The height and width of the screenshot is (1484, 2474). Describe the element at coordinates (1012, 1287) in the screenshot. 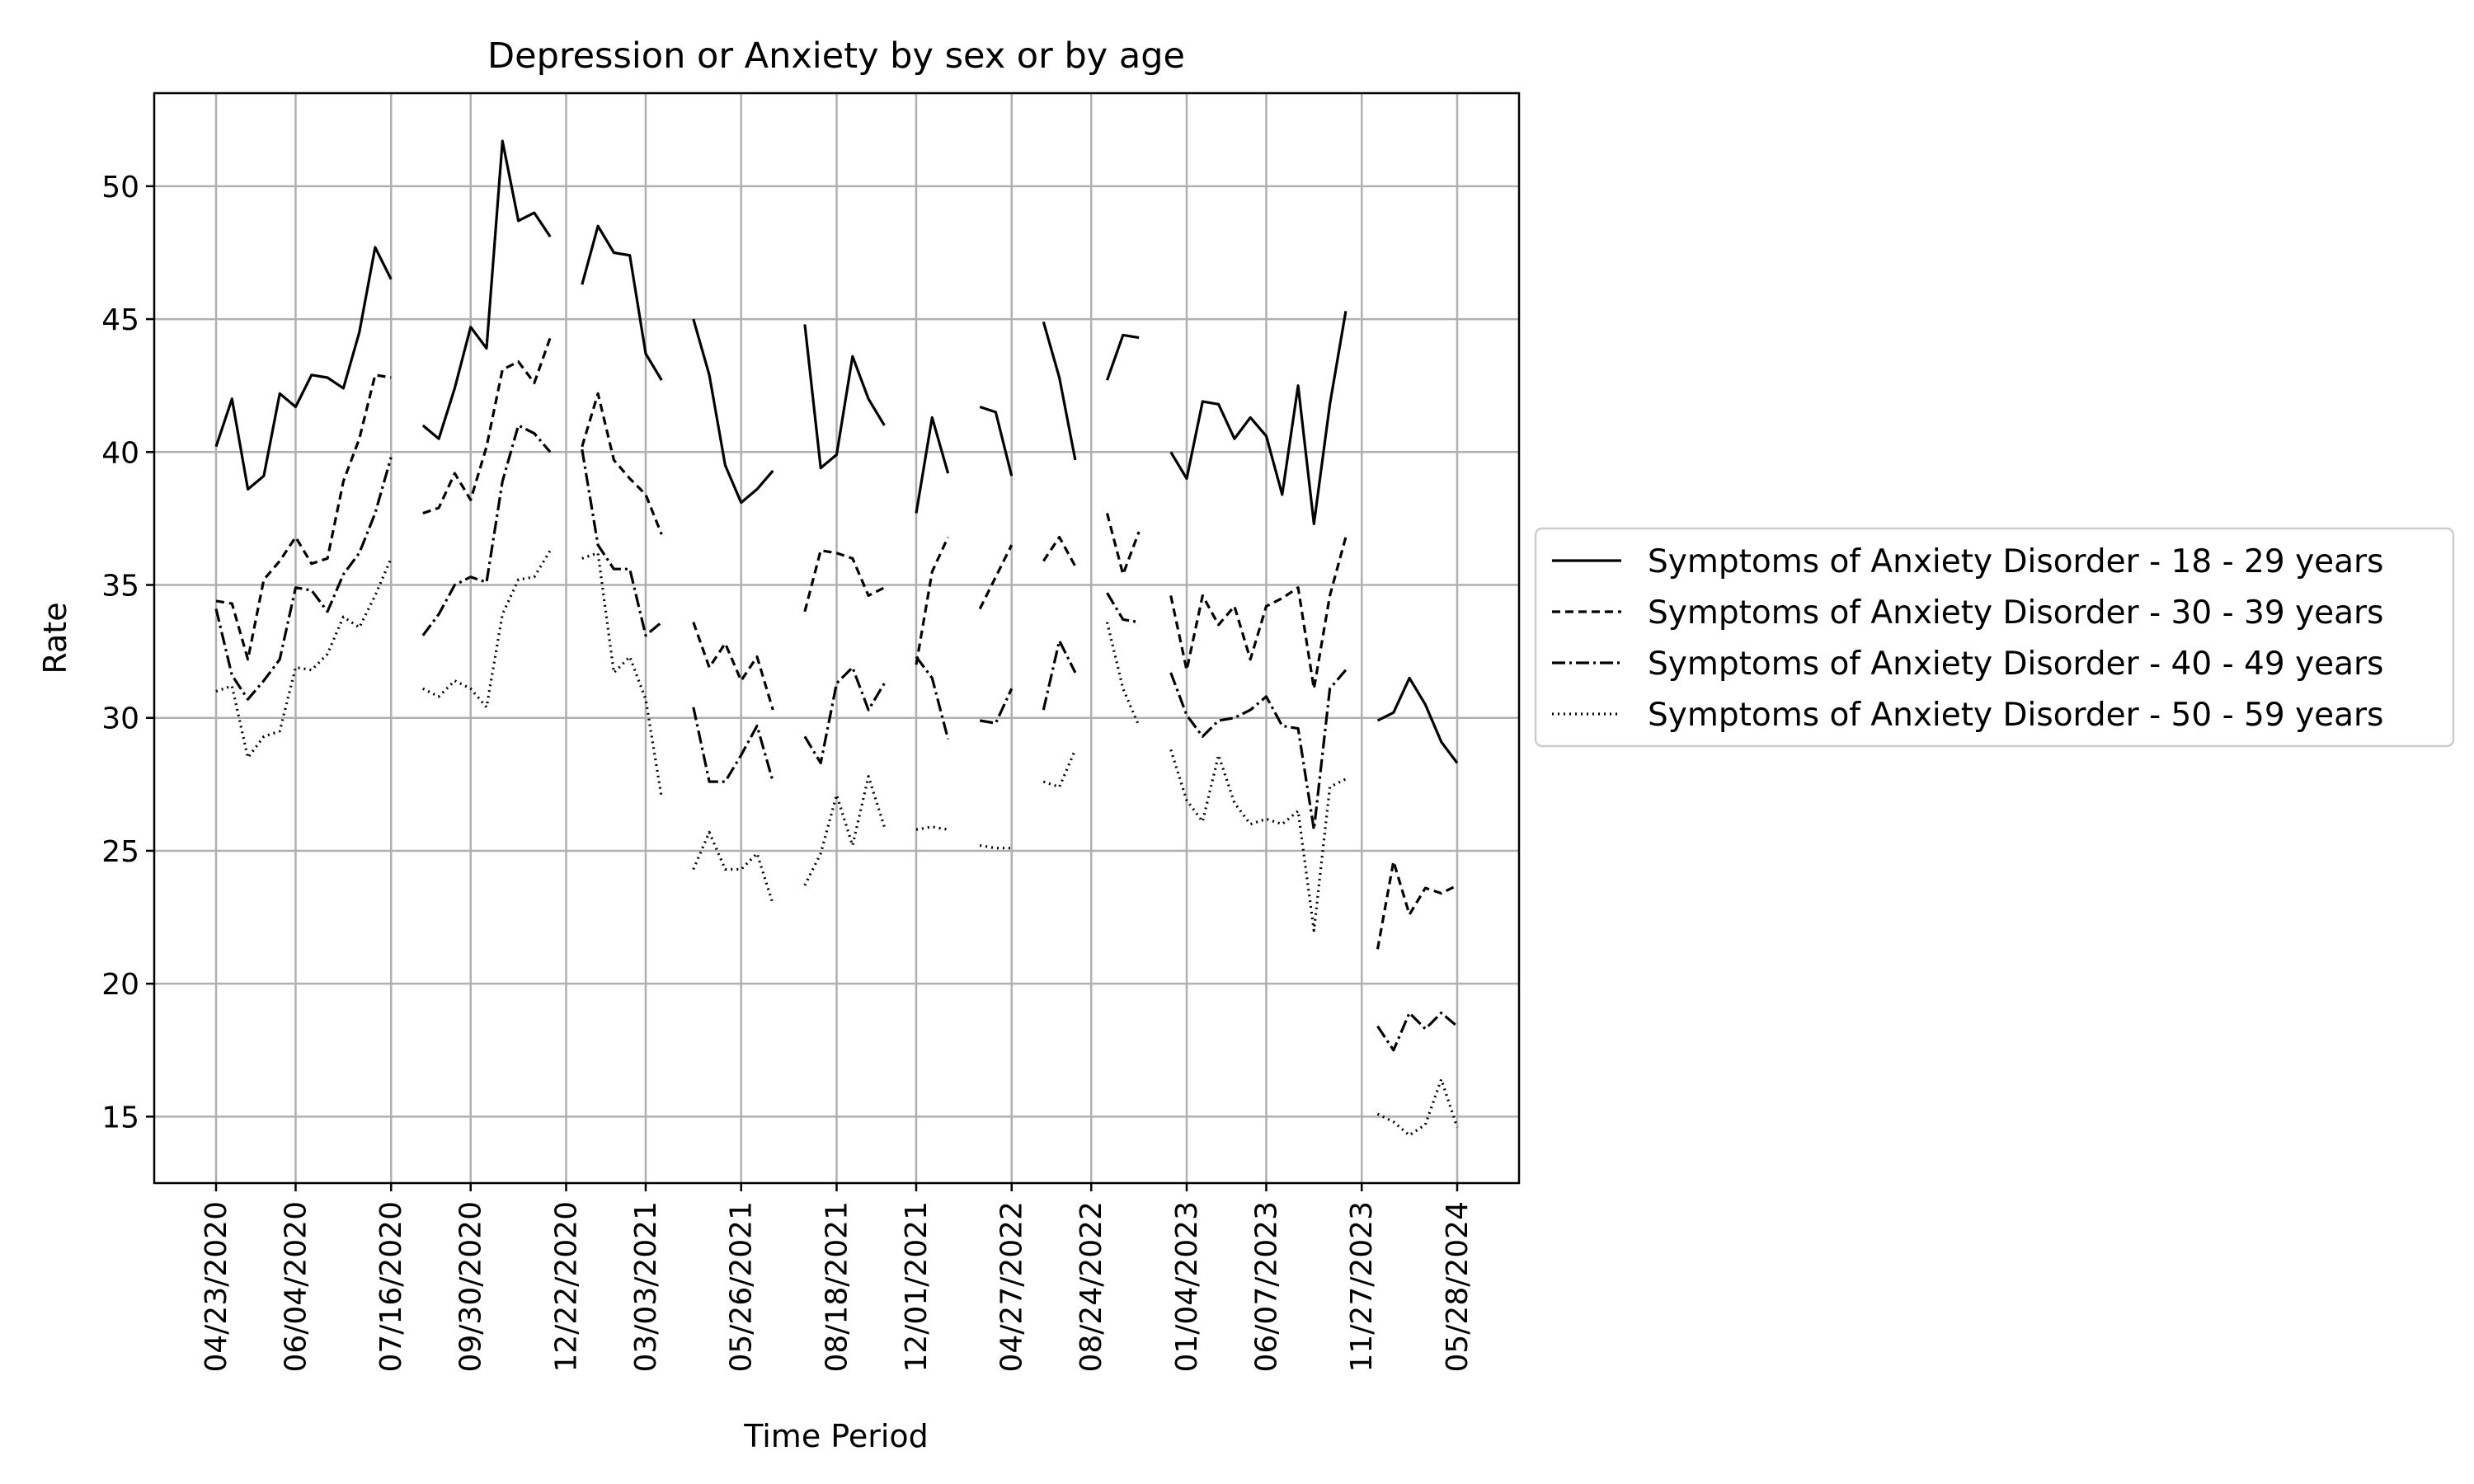

I see `x-tick-label: 04/27/2022` at that location.